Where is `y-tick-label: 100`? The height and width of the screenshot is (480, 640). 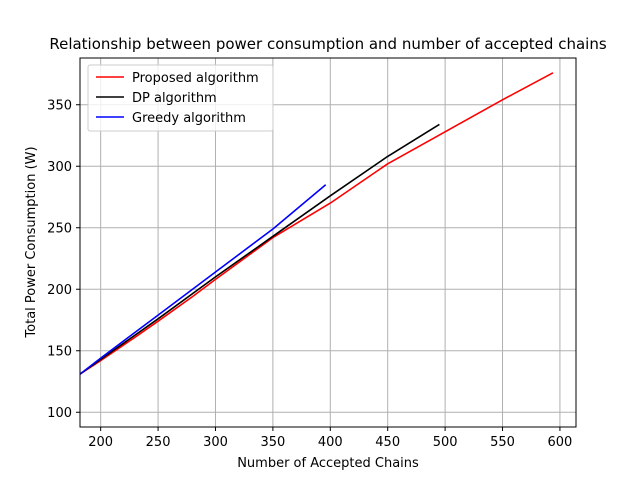
y-tick-label: 100 is located at coordinates (59, 413).